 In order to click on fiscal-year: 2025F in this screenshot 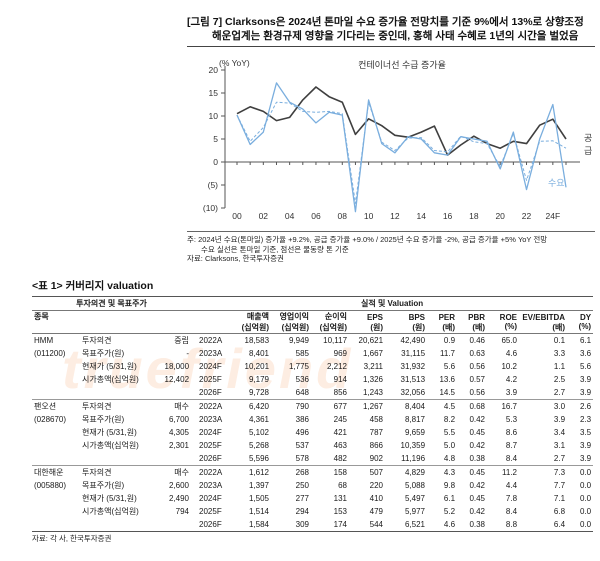, I will do `click(210, 379)`.